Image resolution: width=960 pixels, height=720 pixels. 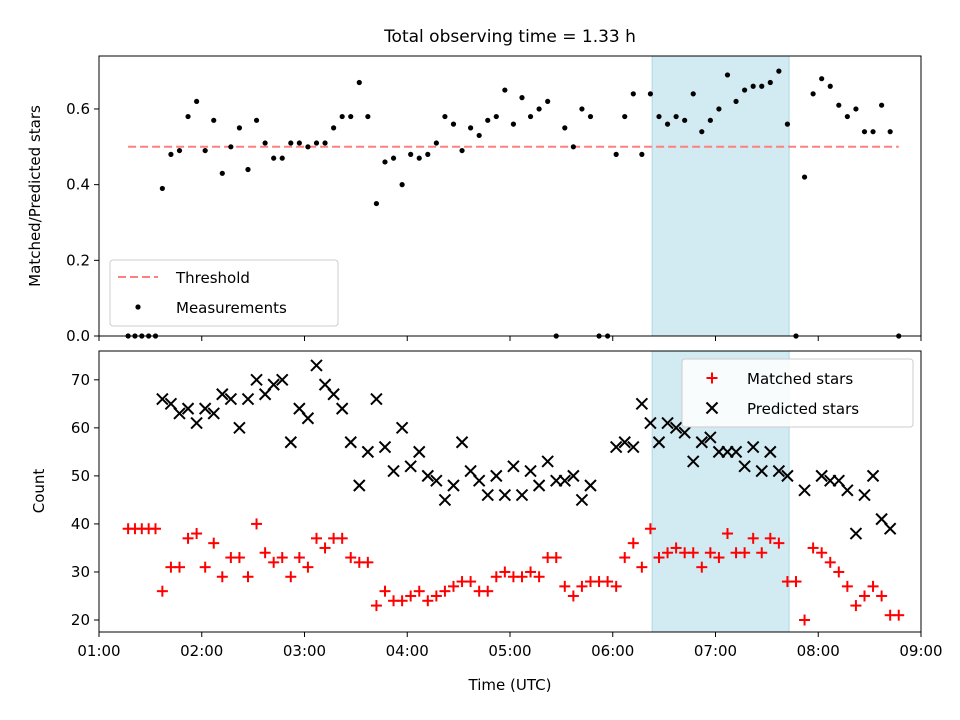 I want to click on legend-measurements-swatch, so click(x=138, y=307).